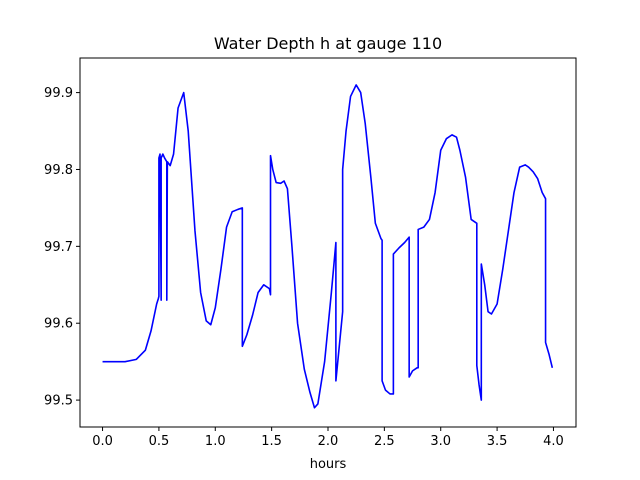 The width and height of the screenshot is (640, 480). What do you see at coordinates (384, 441) in the screenshot?
I see `x-tick-label: 2.5` at bounding box center [384, 441].